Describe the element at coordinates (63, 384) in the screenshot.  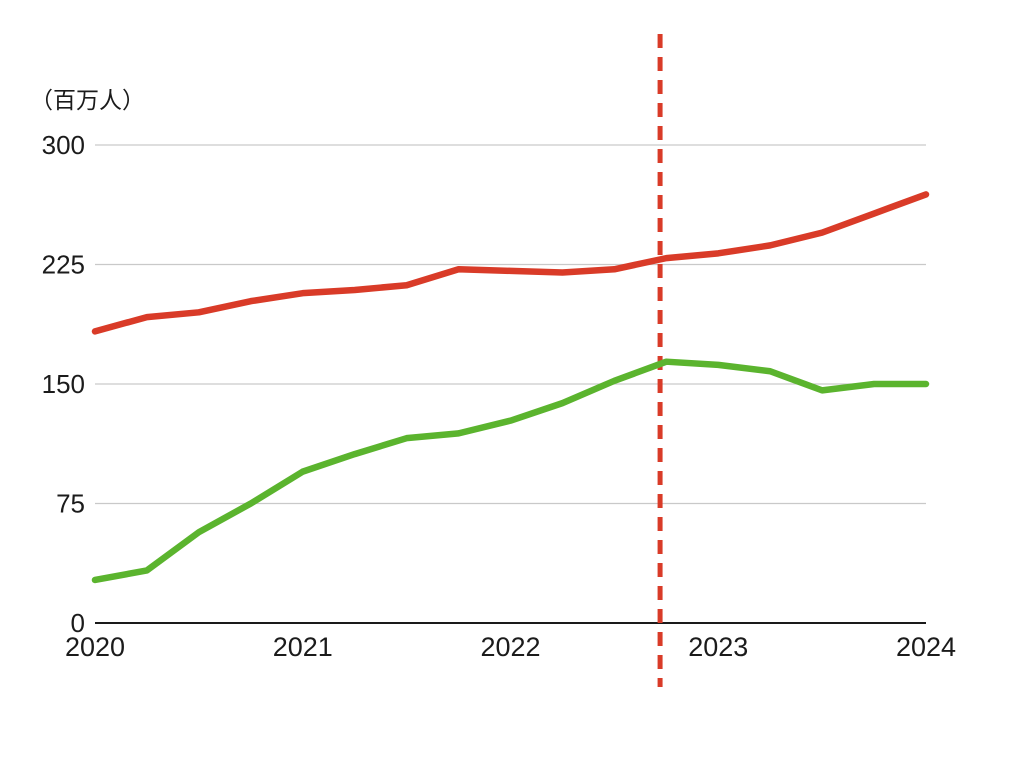
I see `y-tick-label: 150` at that location.